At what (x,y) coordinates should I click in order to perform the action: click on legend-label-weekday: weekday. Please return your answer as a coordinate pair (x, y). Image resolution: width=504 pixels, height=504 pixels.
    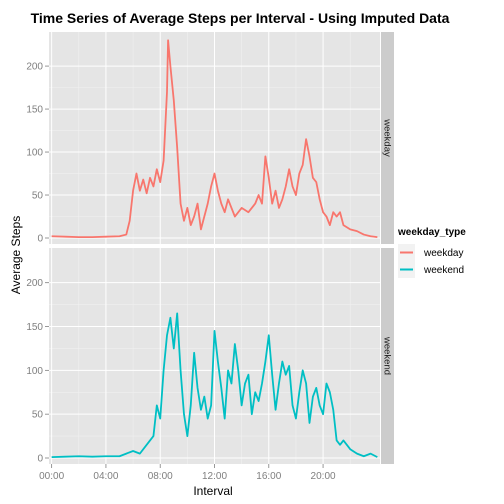
    Looking at the image, I should click on (443, 253).